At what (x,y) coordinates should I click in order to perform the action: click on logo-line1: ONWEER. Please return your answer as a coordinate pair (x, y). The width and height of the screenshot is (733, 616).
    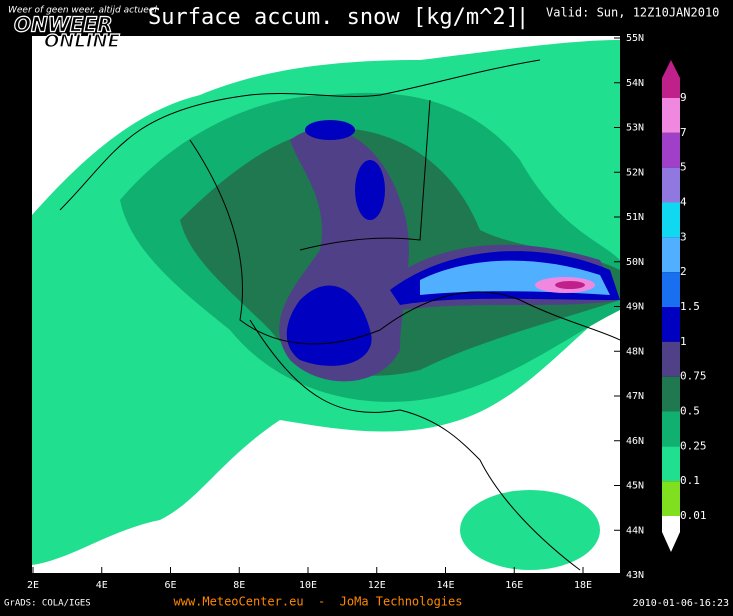
    Looking at the image, I should click on (63, 25).